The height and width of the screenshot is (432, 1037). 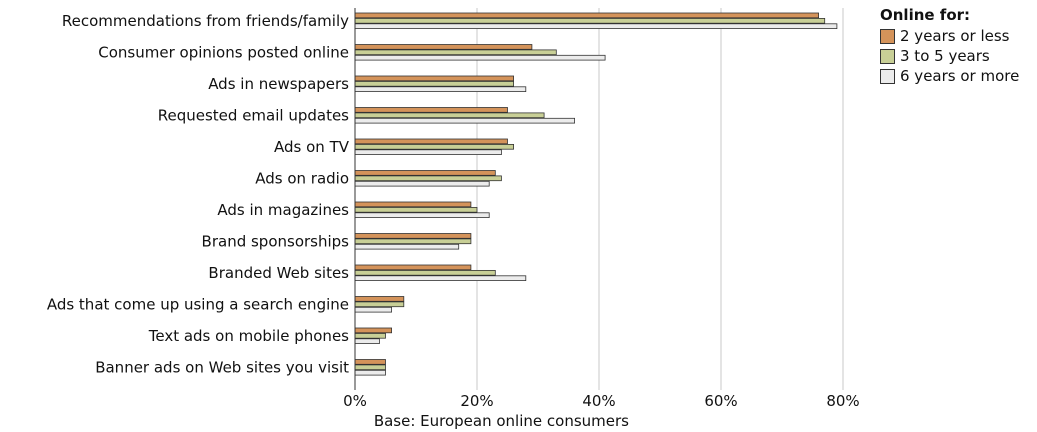 I want to click on category-label: Ads on TV, so click(x=312, y=147).